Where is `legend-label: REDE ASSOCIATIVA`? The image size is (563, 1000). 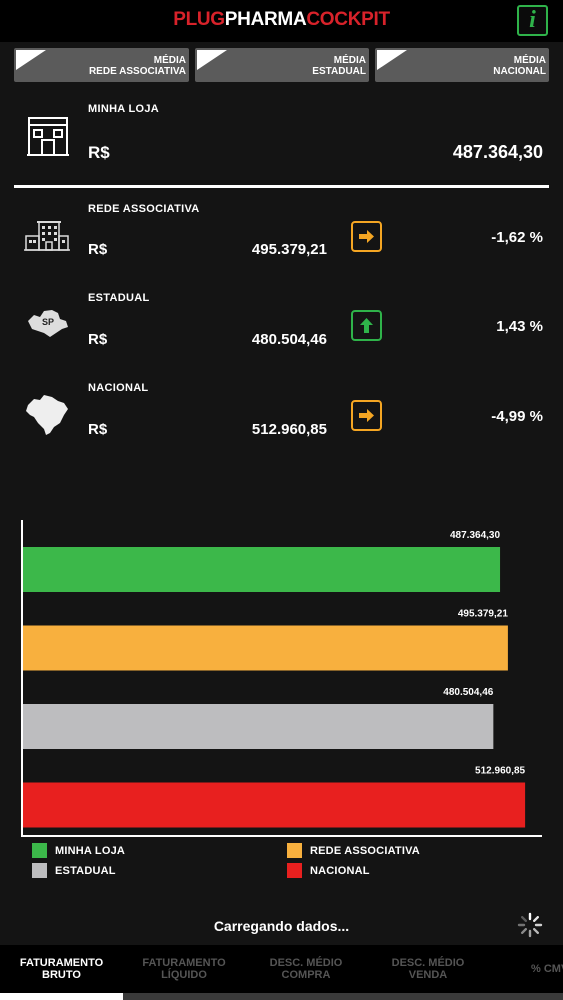 legend-label: REDE ASSOCIATIVA is located at coordinates (365, 850).